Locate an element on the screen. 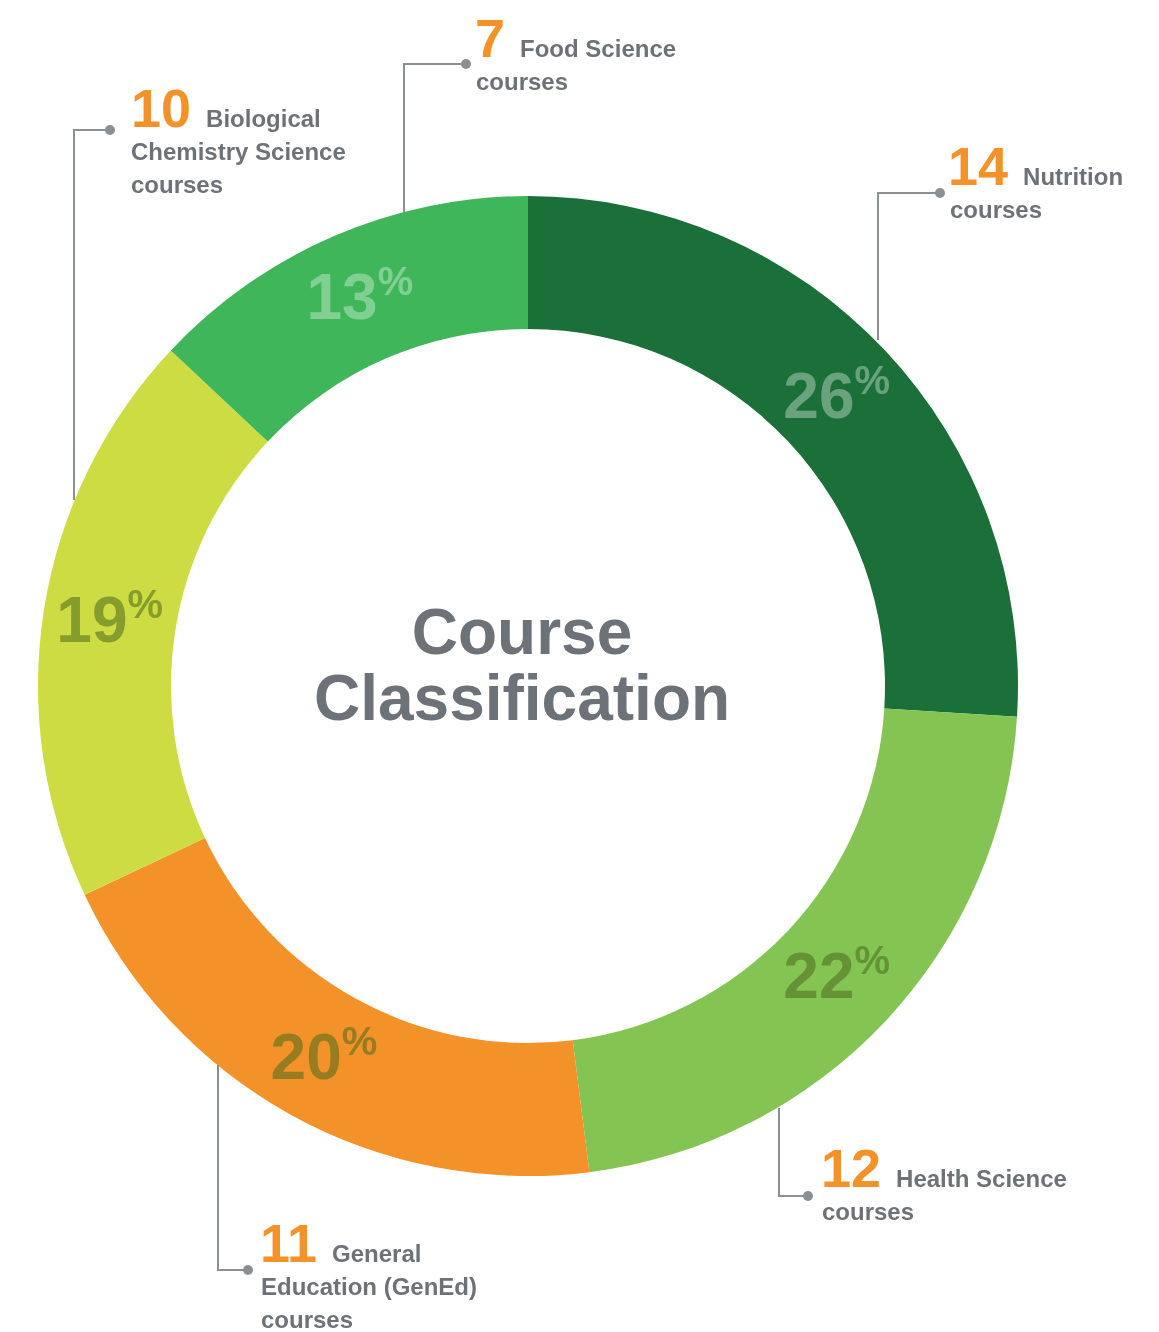  slice-label: 11 General Education (GenEd) courses is located at coordinates (368, 1272).